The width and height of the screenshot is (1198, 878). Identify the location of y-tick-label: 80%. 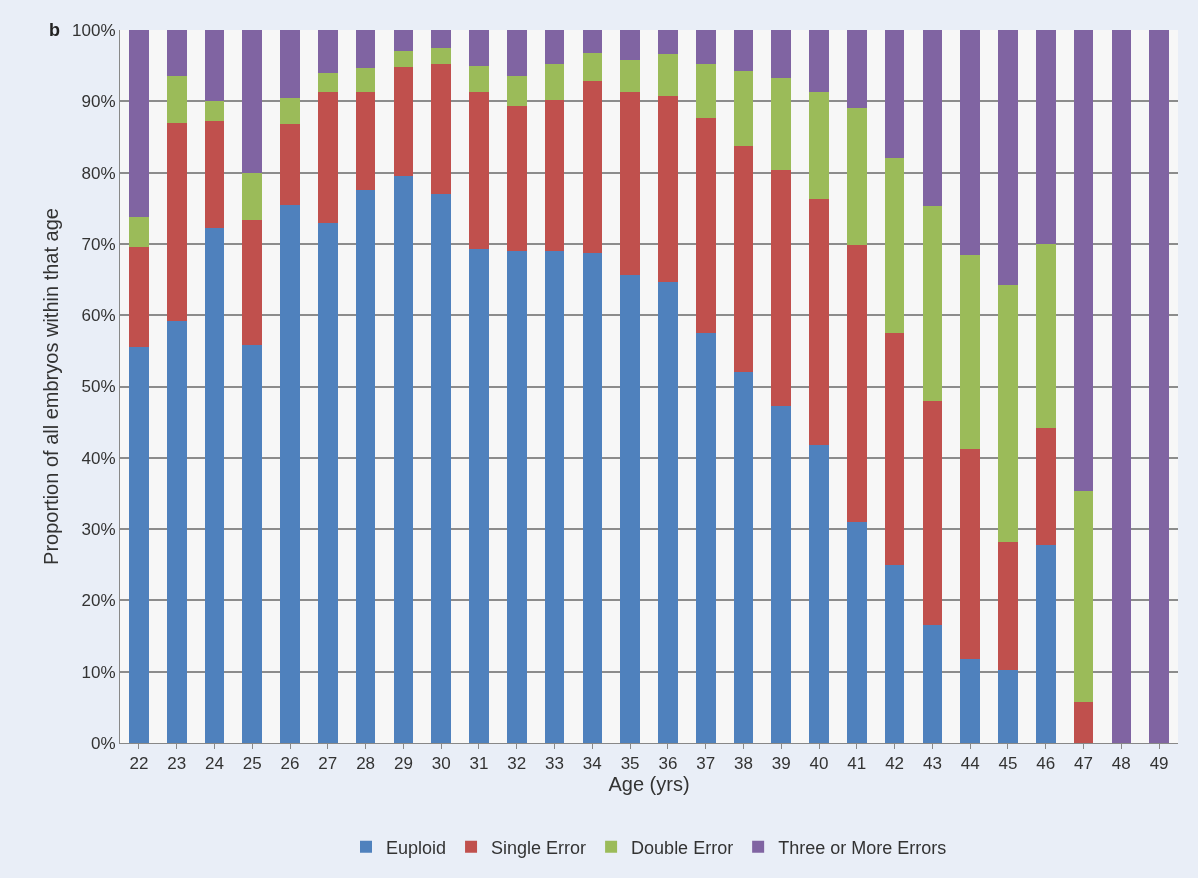
(98, 173).